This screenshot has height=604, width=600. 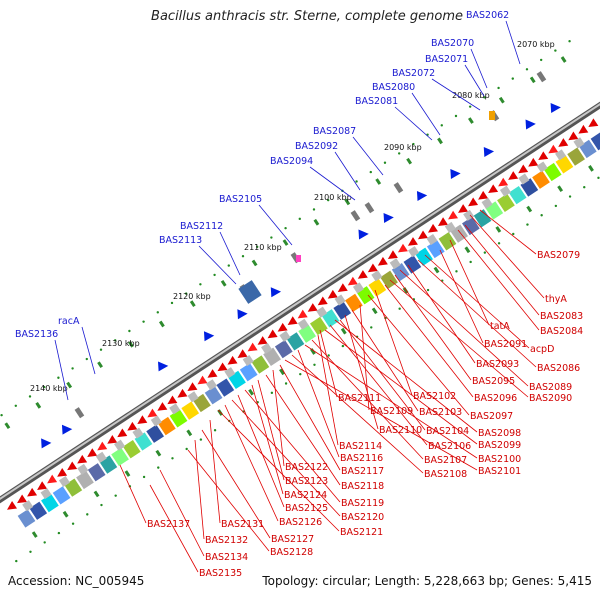 What do you see at coordinates (499, 433) in the screenshot?
I see `gene-label-bottom: BAS2098` at bounding box center [499, 433].